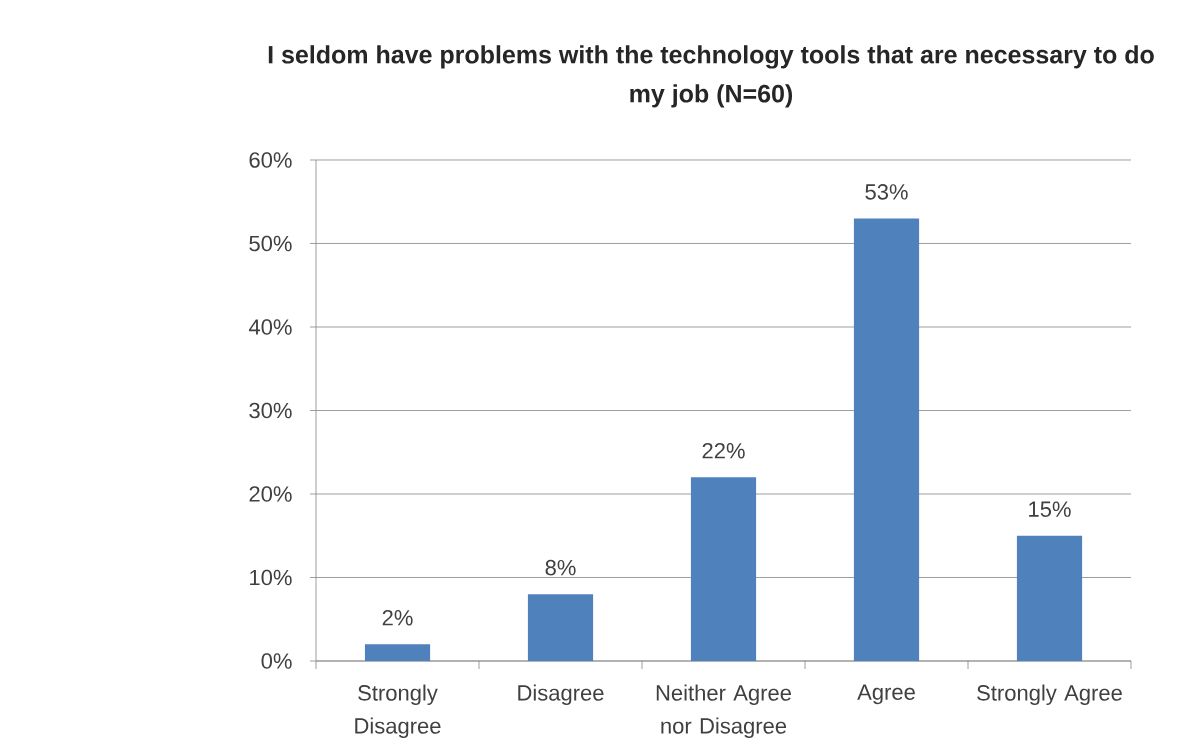 The image size is (1179, 753). I want to click on y-tick-label: 20%, so click(270, 494).